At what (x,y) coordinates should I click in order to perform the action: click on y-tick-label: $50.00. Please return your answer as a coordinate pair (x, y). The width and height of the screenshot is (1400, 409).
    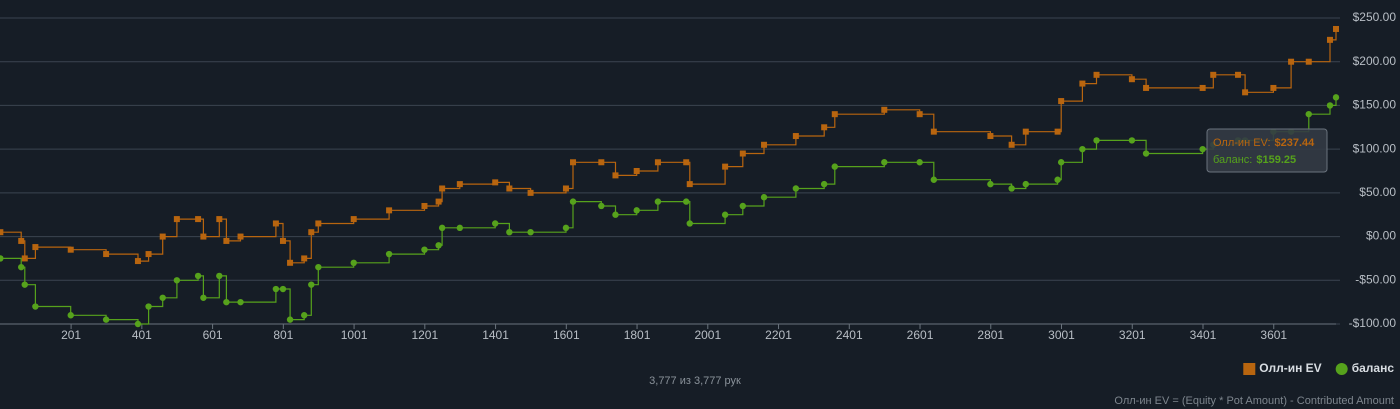
    Looking at the image, I should click on (1377, 192).